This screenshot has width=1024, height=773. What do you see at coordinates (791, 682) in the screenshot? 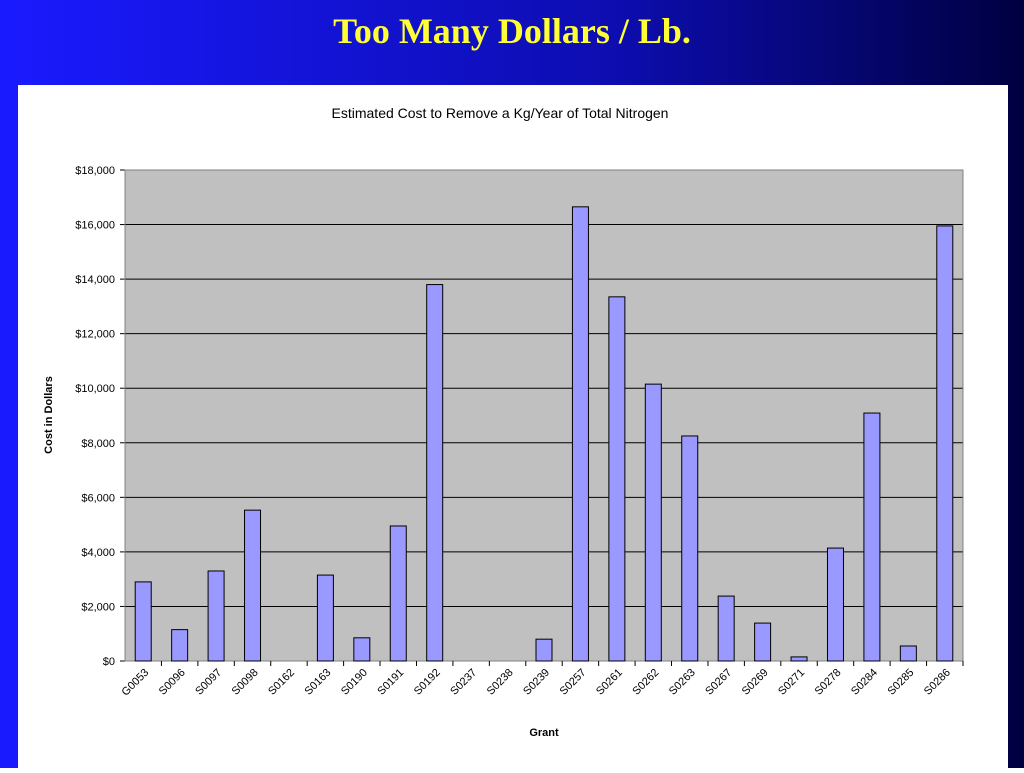
I see `x-tick-label: S0271` at bounding box center [791, 682].